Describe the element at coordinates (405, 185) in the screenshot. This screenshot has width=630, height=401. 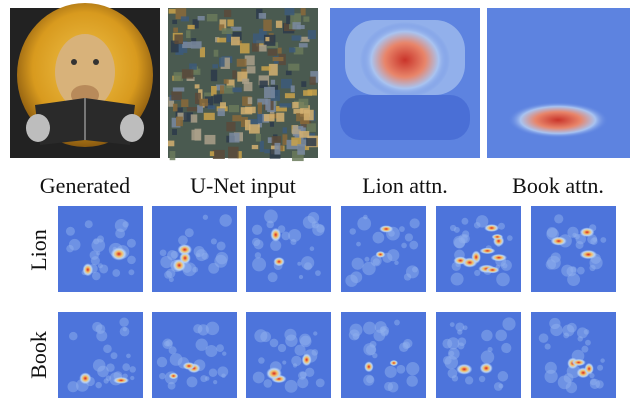
I see `caption: Lion attn.` at that location.